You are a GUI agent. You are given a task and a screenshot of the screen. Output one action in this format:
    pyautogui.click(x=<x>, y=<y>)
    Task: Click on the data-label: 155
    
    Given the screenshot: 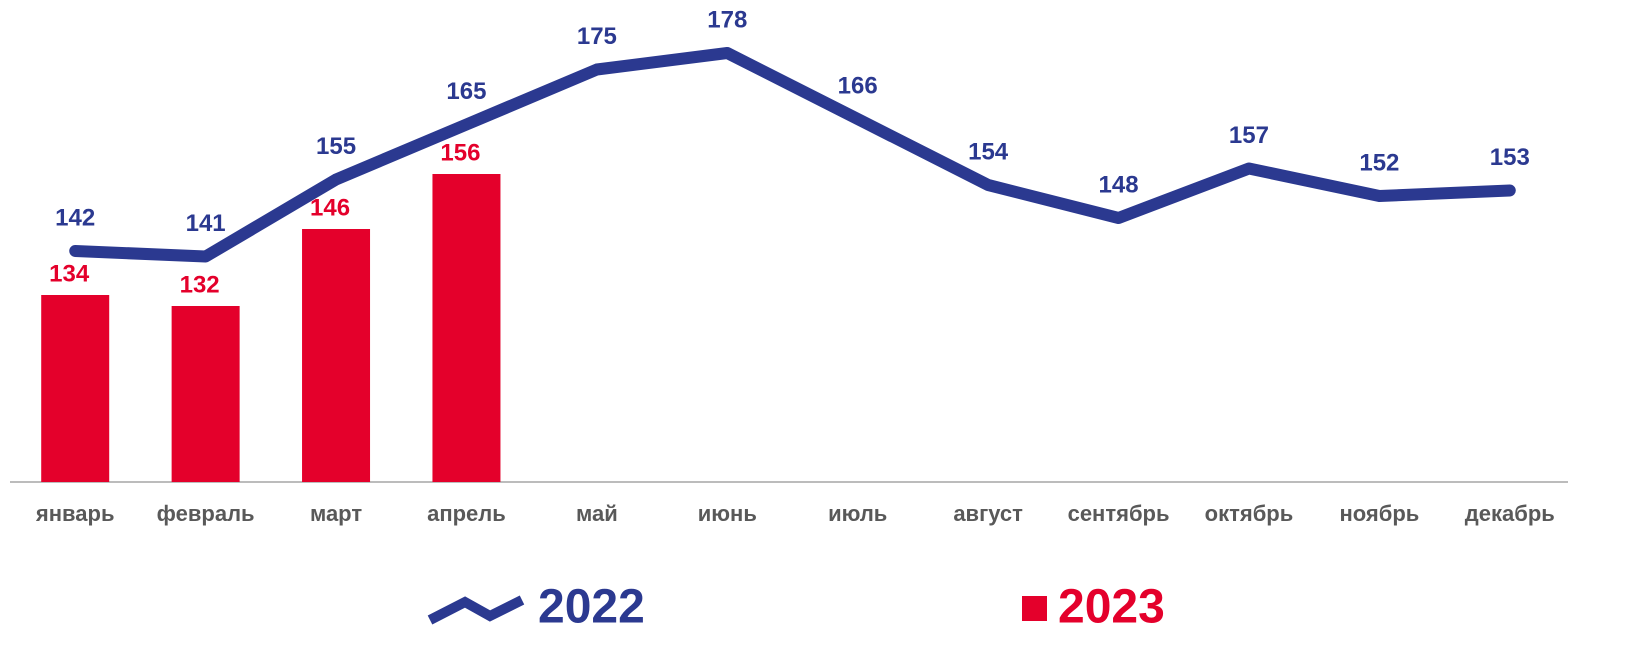 What is the action you would take?
    pyautogui.click(x=336, y=146)
    